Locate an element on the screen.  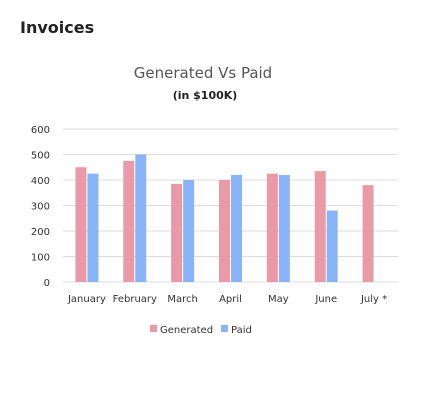
x-tick-label: January is located at coordinates (86, 299).